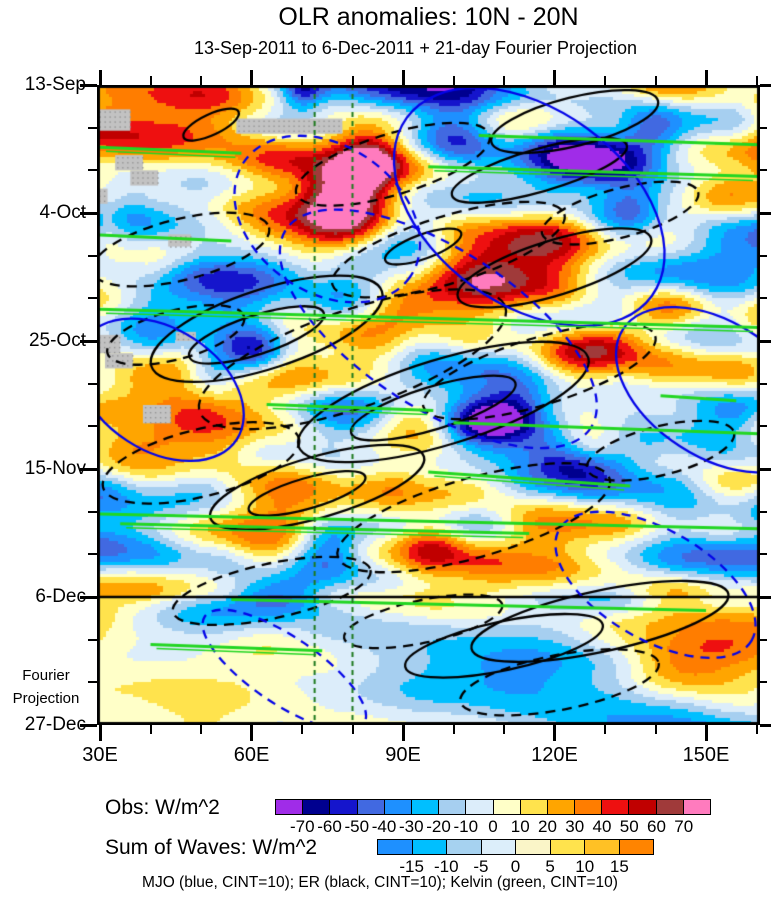 This screenshot has width=771, height=899. I want to click on colorbar-tick-label: 50, so click(629, 826).